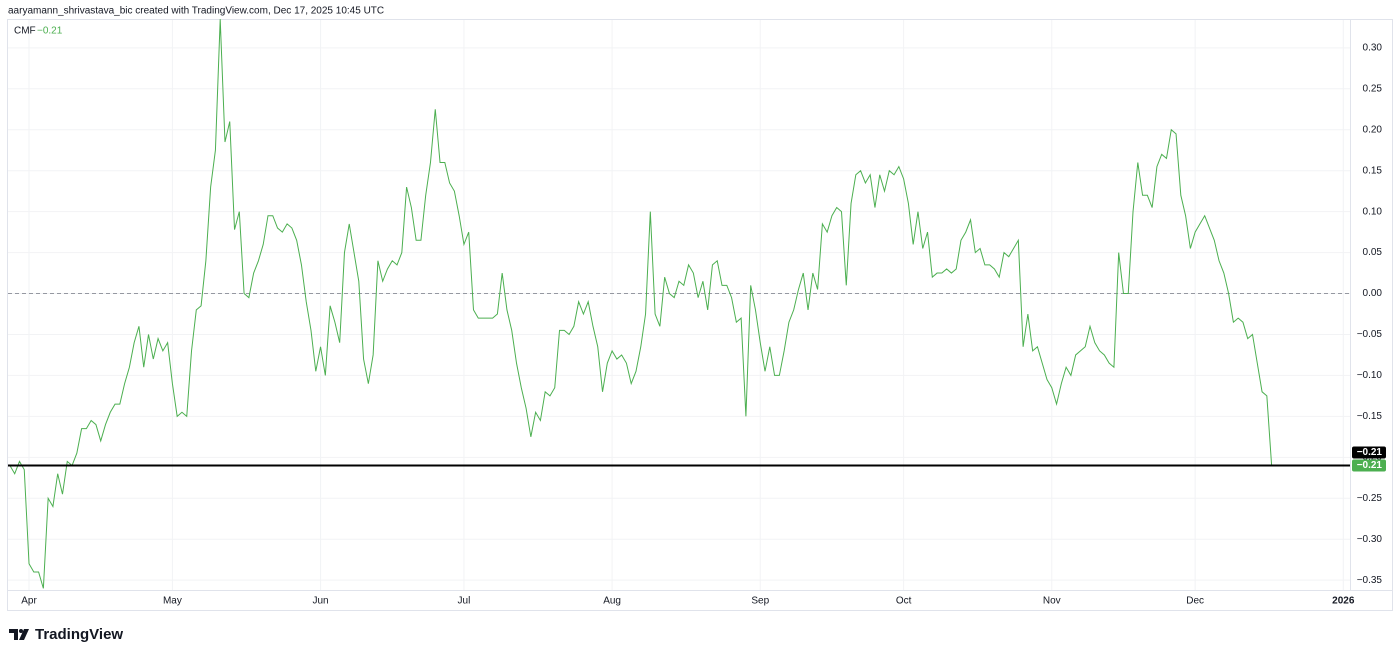  I want to click on x-tick-label: Jul, so click(464, 601).